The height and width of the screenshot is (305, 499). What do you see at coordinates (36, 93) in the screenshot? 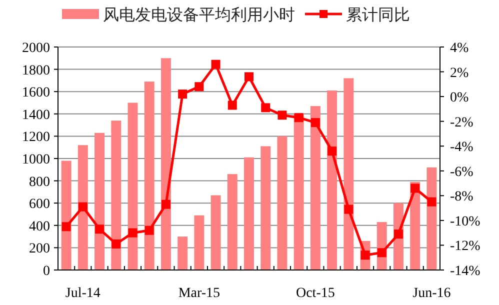
I see `y-tick-label: 1600` at bounding box center [36, 93].